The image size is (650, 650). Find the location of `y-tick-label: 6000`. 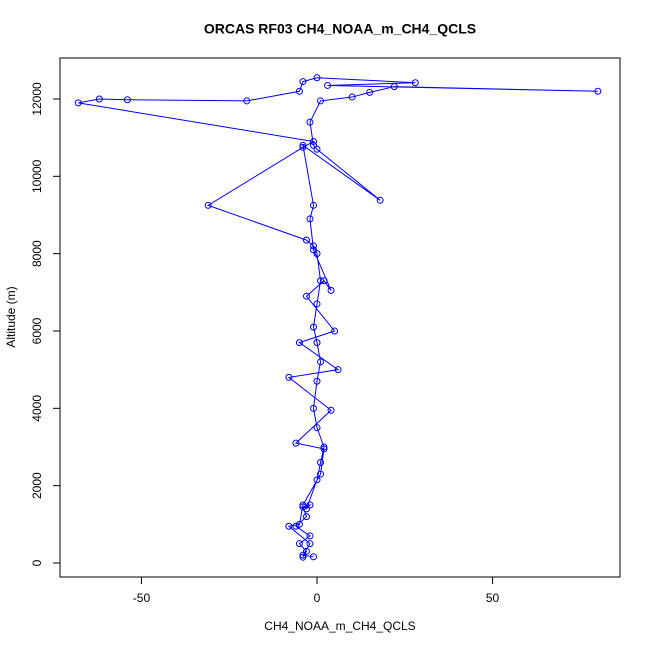

y-tick-label: 6000 is located at coordinates (37, 330).